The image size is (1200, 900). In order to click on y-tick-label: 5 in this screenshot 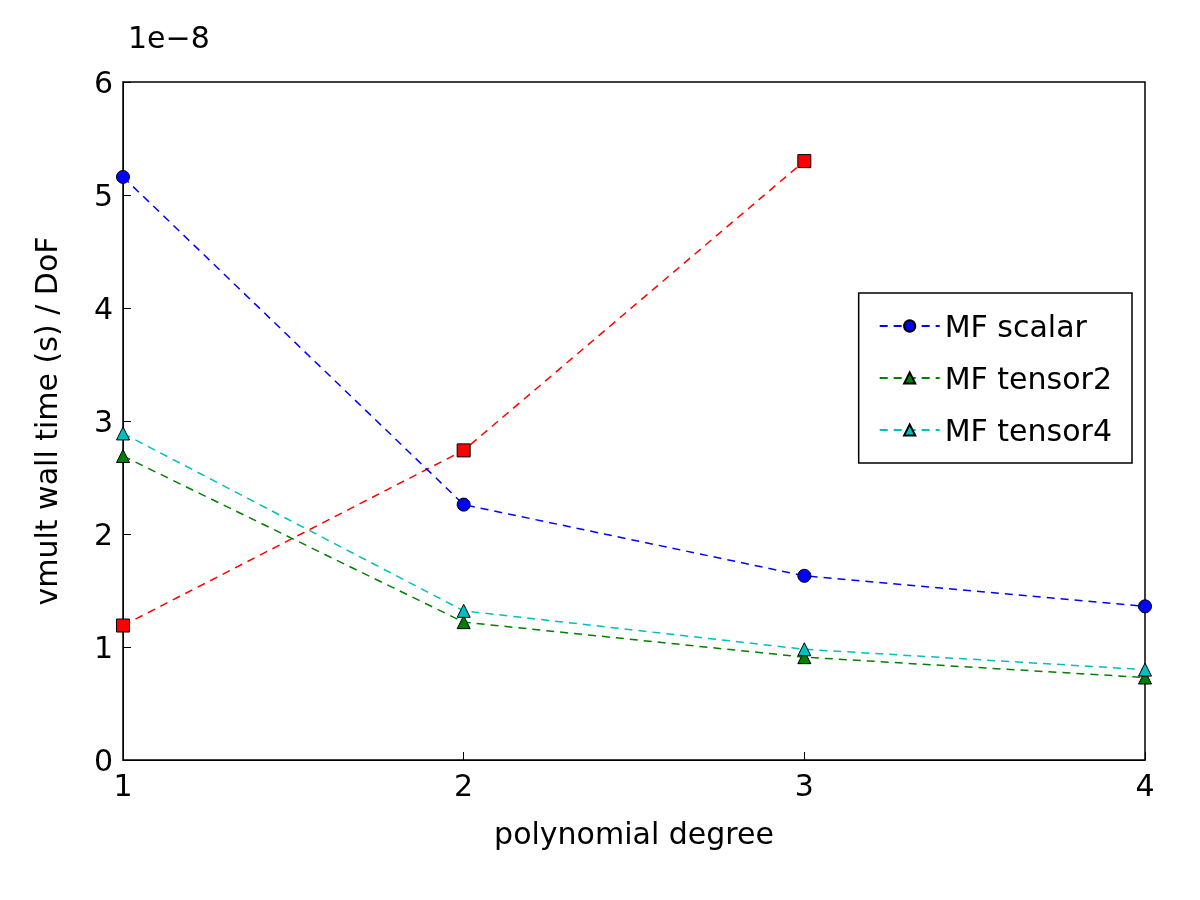, I will do `click(103, 195)`.